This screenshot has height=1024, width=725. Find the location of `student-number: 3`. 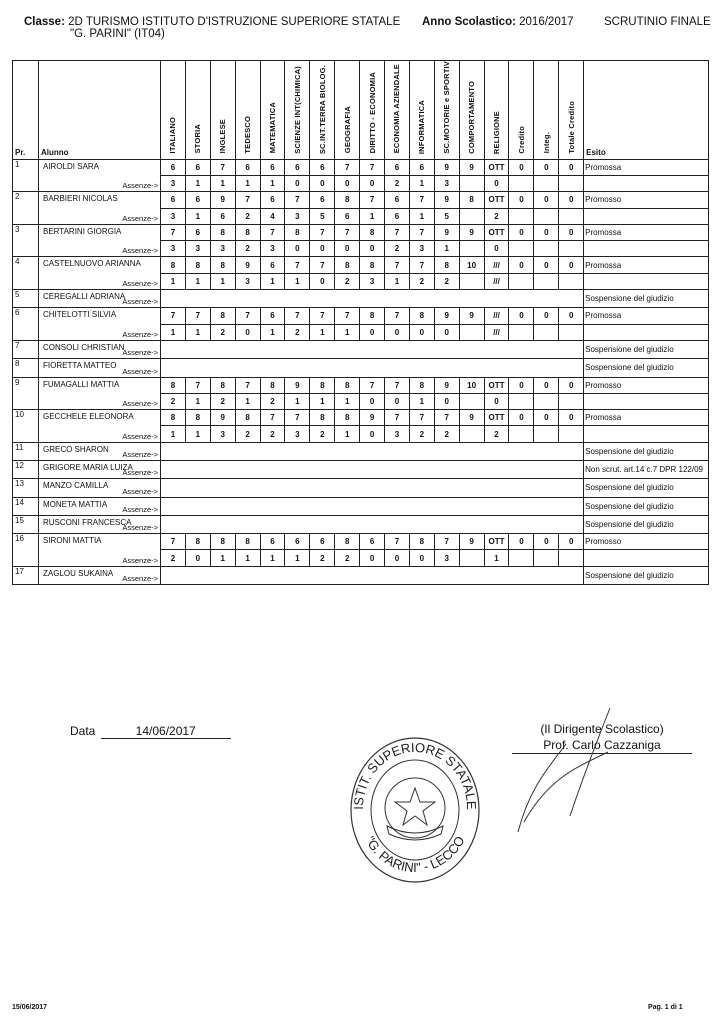

student-number: 3 is located at coordinates (25, 240).